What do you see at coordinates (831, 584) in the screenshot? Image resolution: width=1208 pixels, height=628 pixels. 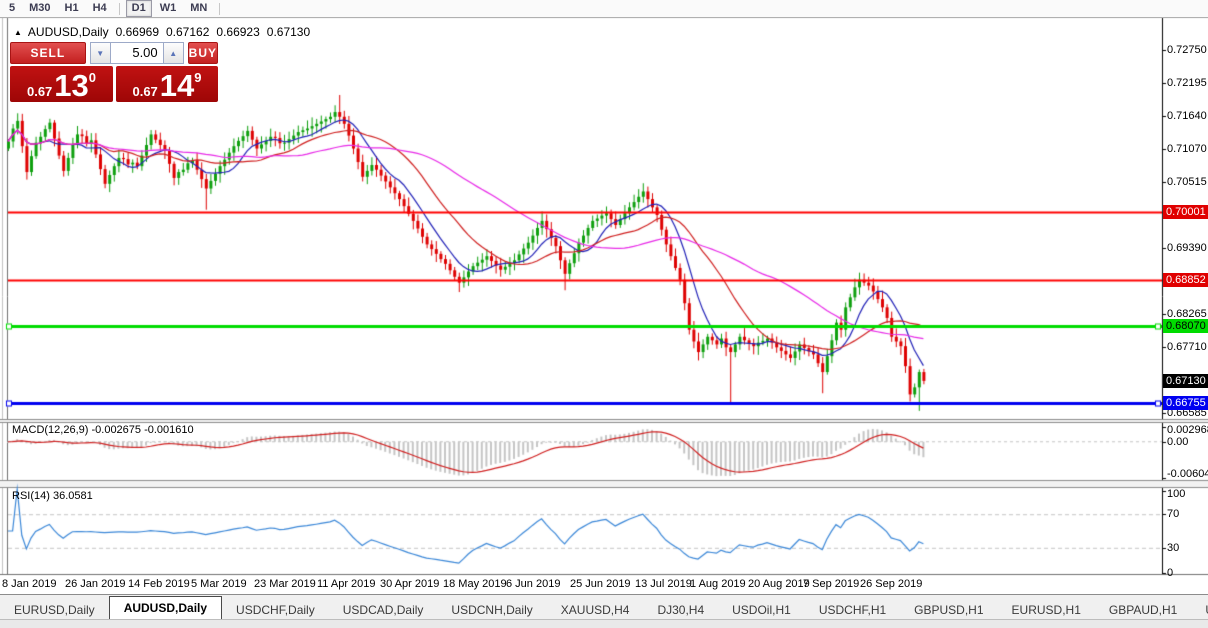 I see `date-label: 7 Sep 2019` at bounding box center [831, 584].